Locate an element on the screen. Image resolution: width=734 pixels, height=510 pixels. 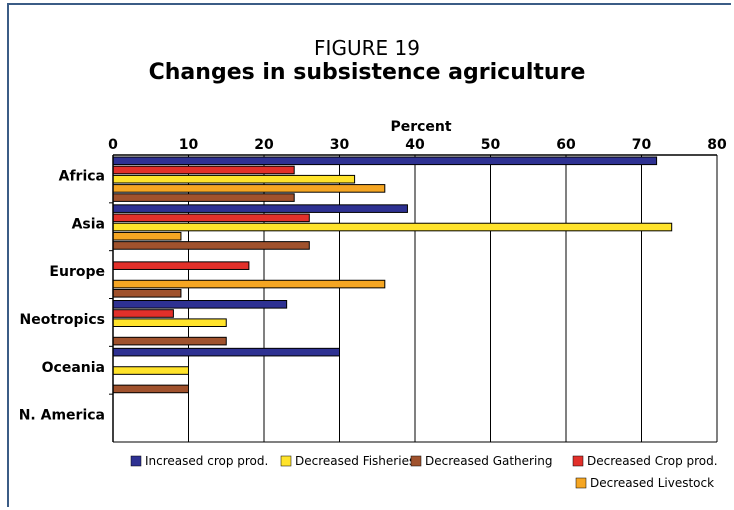
category-label: Neotropics is located at coordinates (63, 320).